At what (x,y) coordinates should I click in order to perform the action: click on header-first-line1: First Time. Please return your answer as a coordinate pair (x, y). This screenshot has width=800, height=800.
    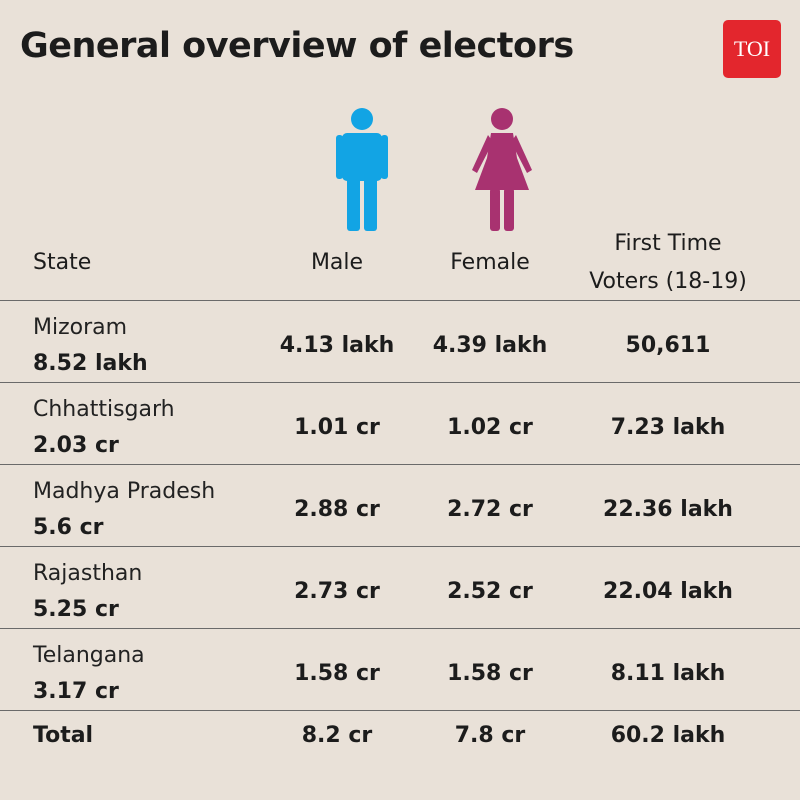
    Looking at the image, I should click on (668, 243).